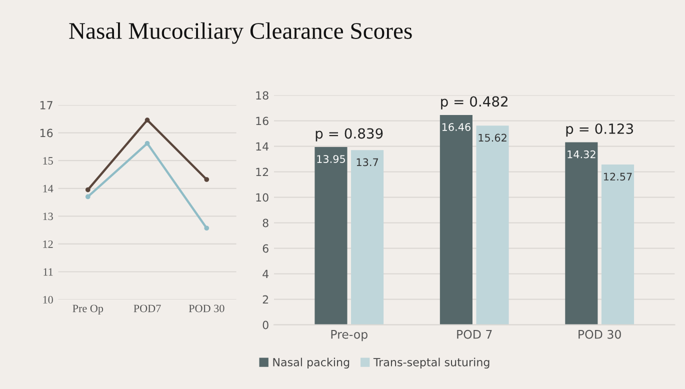  I want to click on y-tick-label: 13, so click(48, 216).